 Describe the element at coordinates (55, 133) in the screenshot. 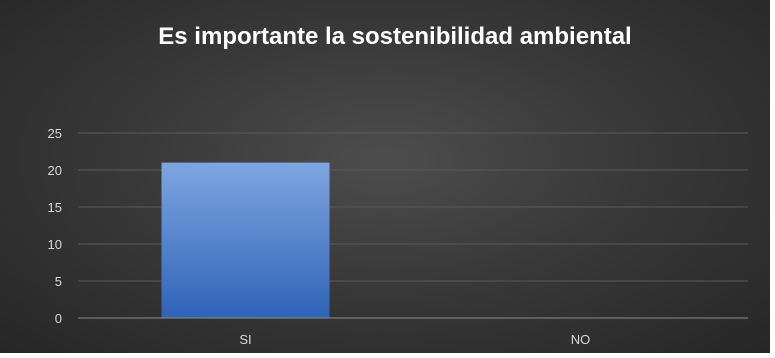

I see `y-tick-label: 25` at that location.